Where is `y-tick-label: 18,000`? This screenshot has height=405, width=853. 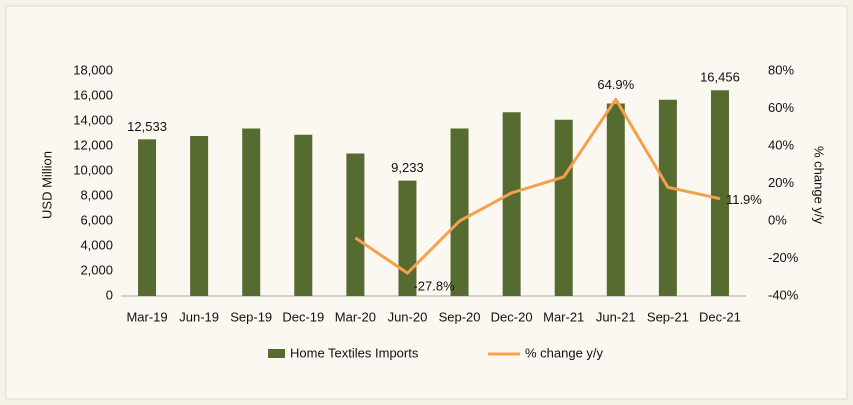
y-tick-label: 18,000 is located at coordinates (93, 69).